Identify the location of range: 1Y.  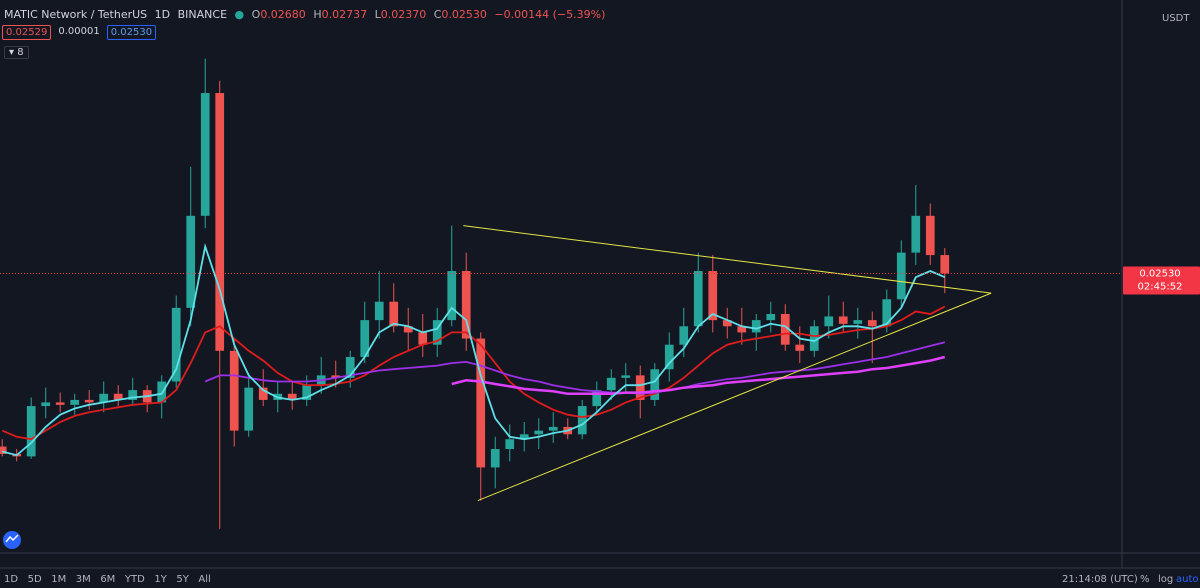
(160, 579).